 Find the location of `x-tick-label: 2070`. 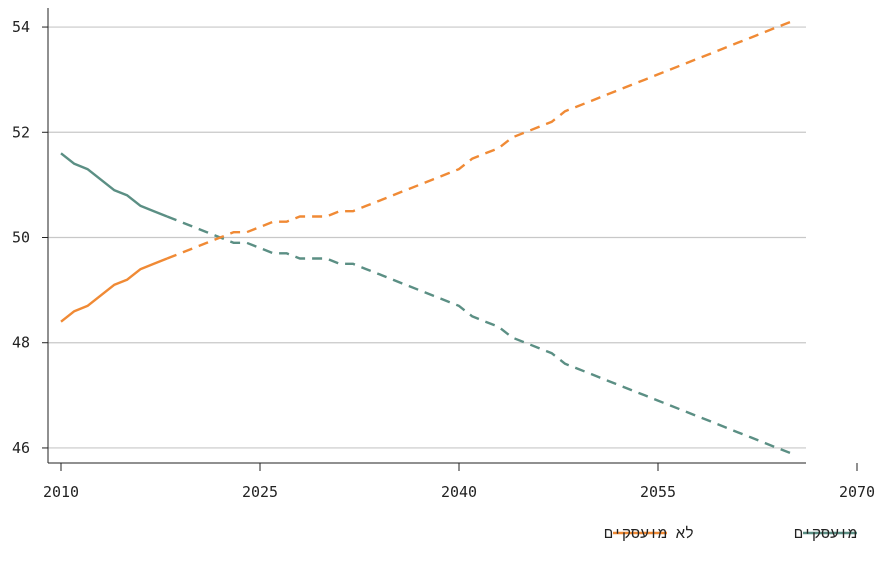

x-tick-label: 2070 is located at coordinates (857, 492).